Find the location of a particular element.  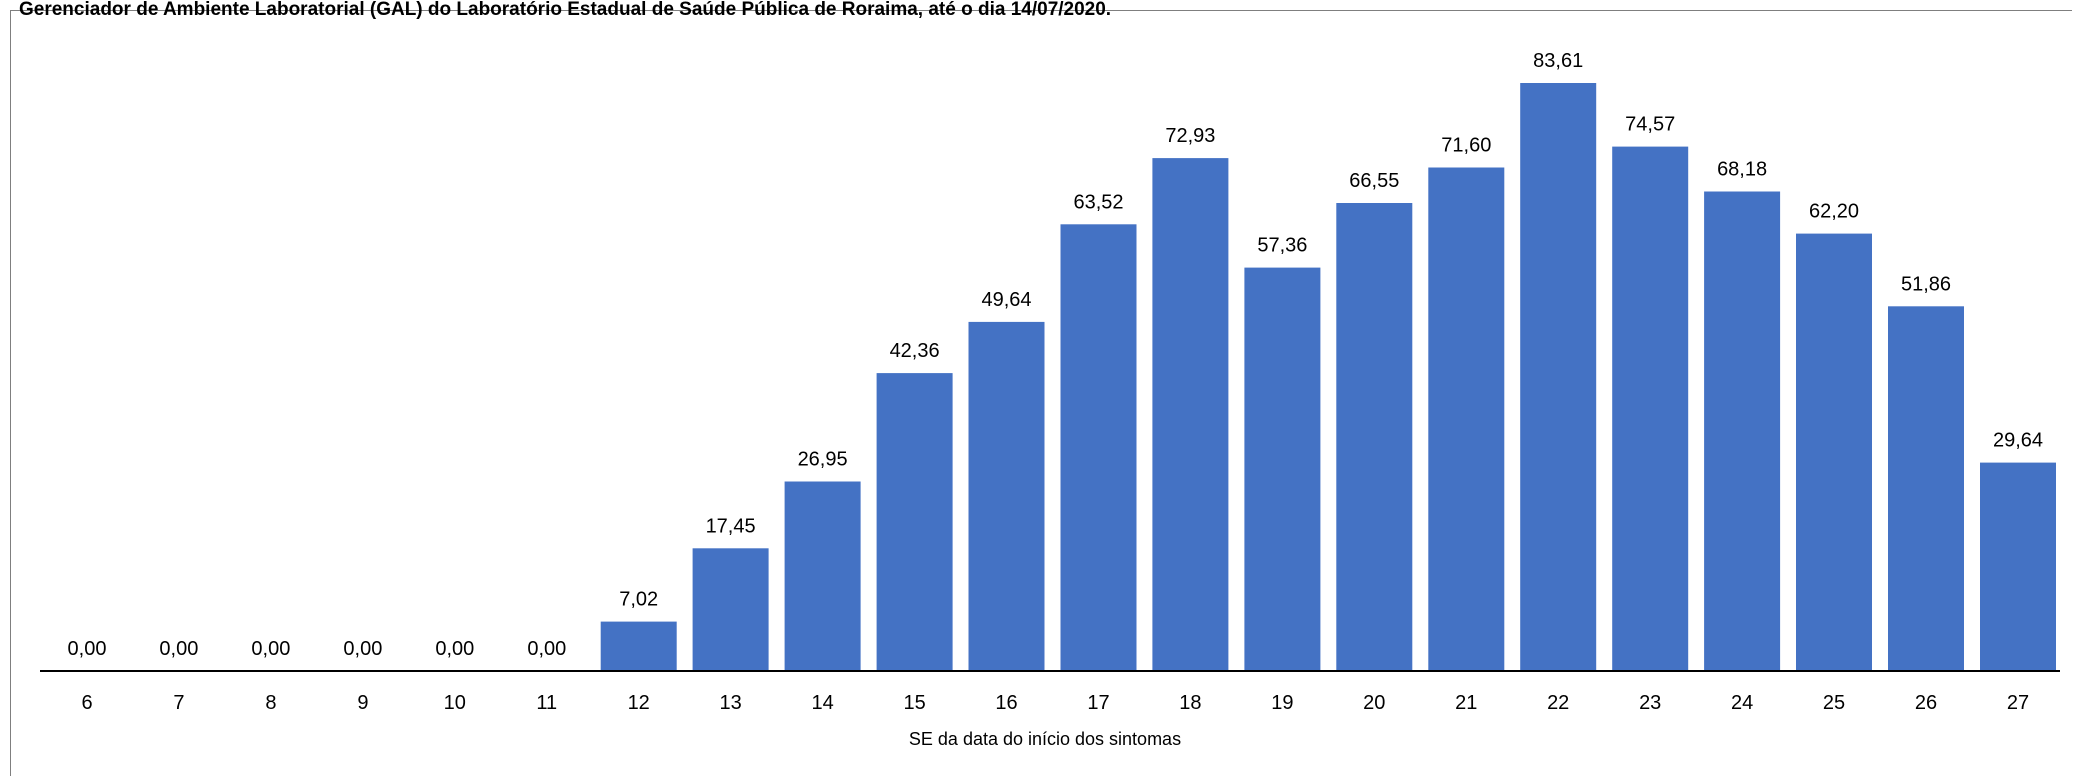

tick-label-14: 14 is located at coordinates (822, 703).